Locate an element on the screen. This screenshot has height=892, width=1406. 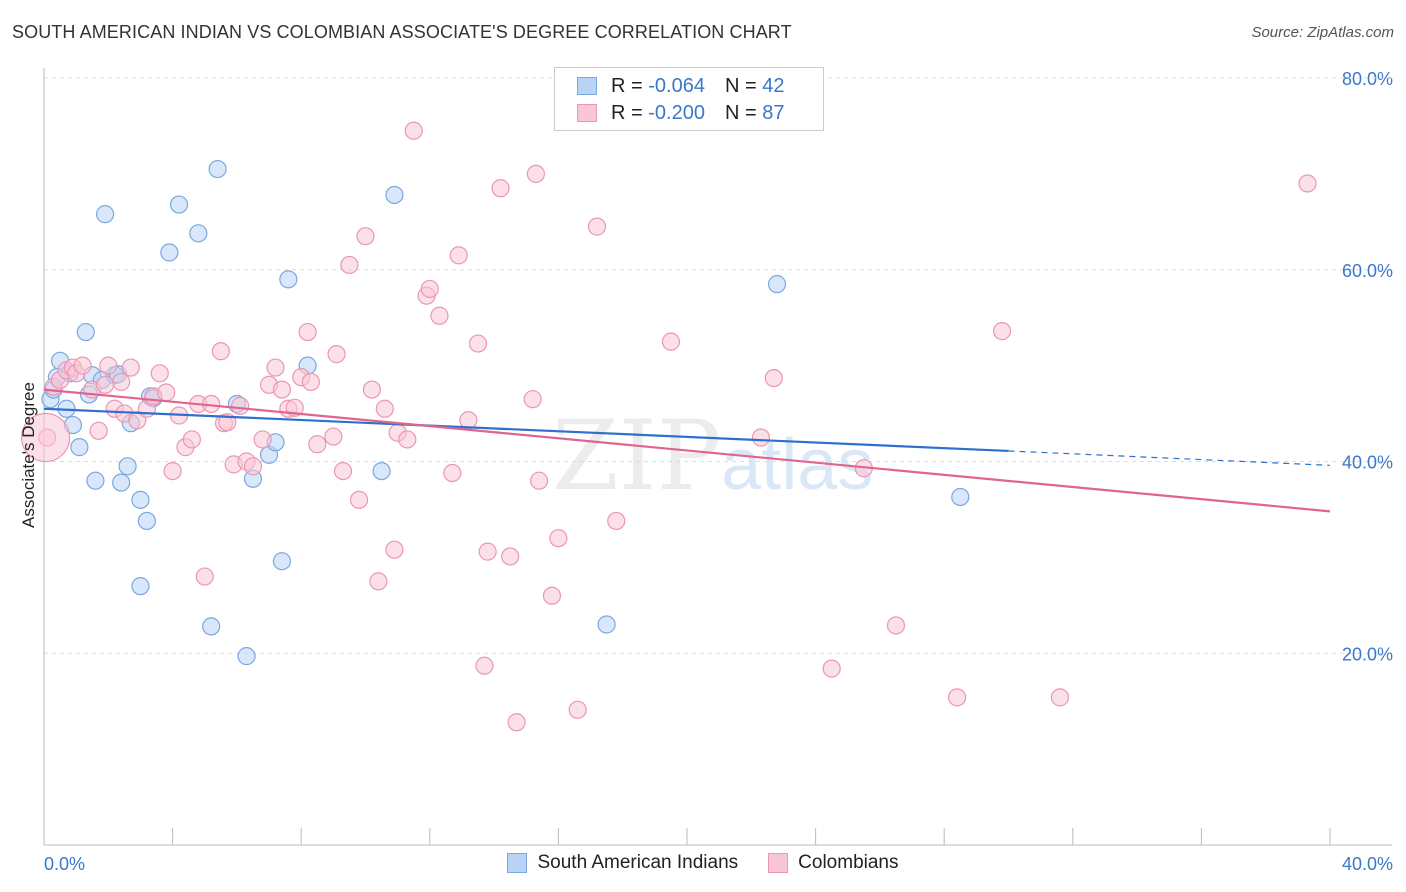
legend-row-south-american-indians: R = -0.064 N = 42 is located at coordinates (680, 86).